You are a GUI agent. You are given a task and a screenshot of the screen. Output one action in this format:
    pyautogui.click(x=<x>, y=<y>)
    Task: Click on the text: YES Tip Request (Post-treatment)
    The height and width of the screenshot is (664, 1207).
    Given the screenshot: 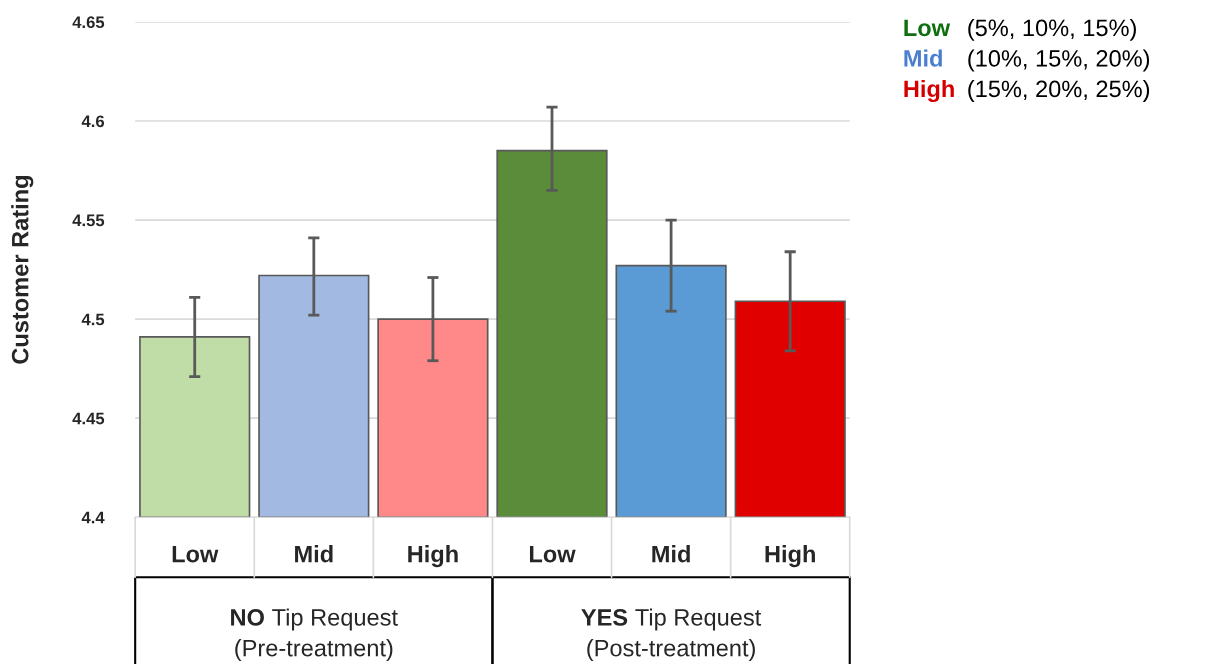 What is the action you would take?
    pyautogui.click(x=671, y=635)
    